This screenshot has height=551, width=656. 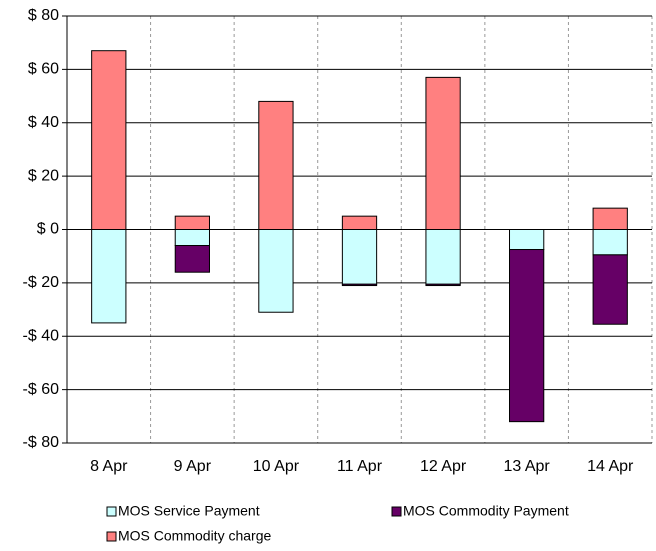 What do you see at coordinates (41, 389) in the screenshot?
I see `y-tick-label: -$ 60` at bounding box center [41, 389].